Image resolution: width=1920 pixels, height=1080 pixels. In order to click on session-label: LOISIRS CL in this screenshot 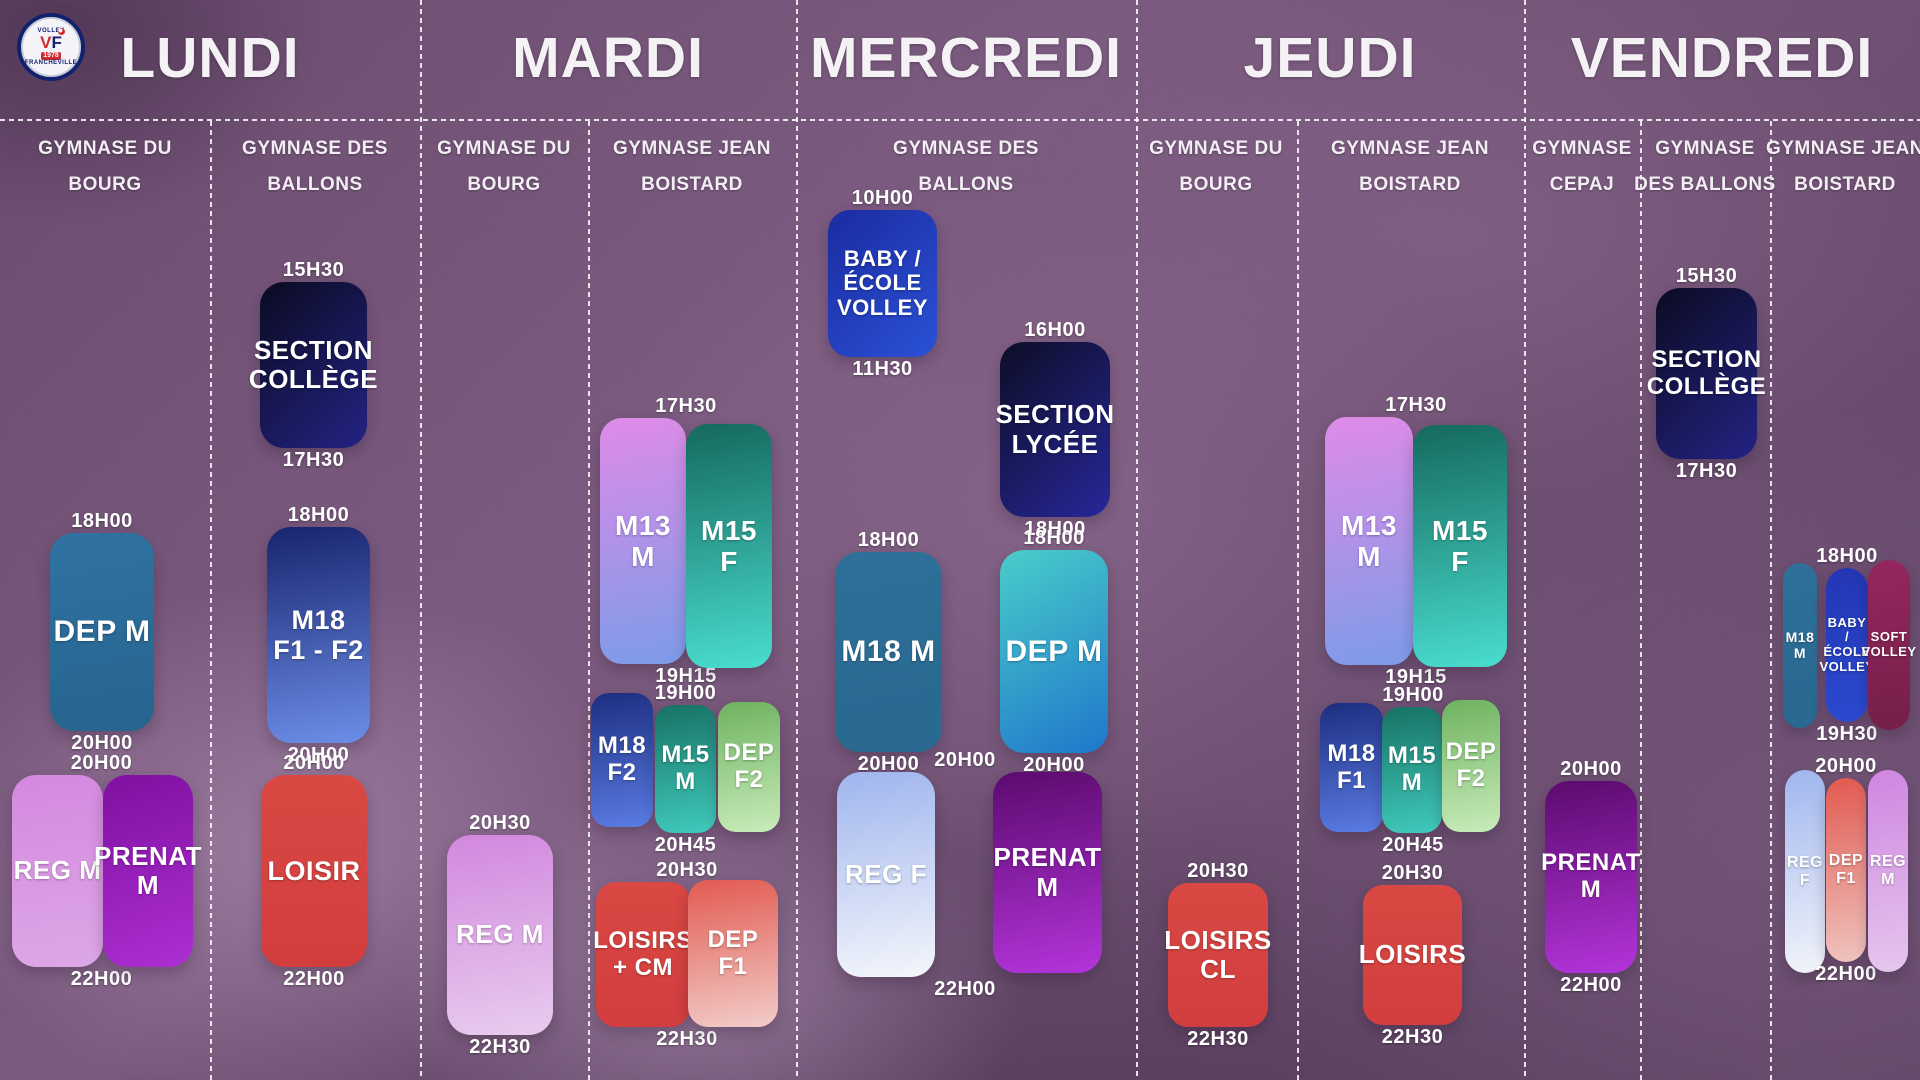, I will do `click(1218, 954)`.